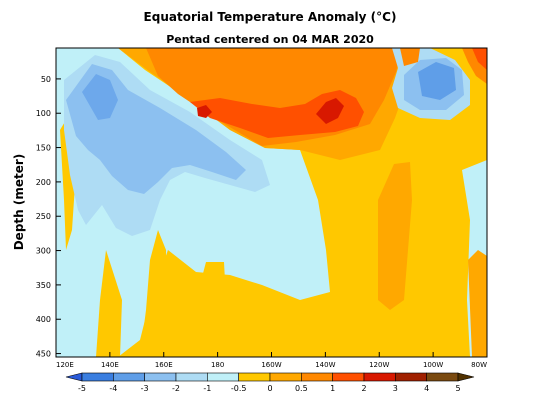 The image size is (540, 405). I want to click on region-cold-east-core, so click(437, 81).